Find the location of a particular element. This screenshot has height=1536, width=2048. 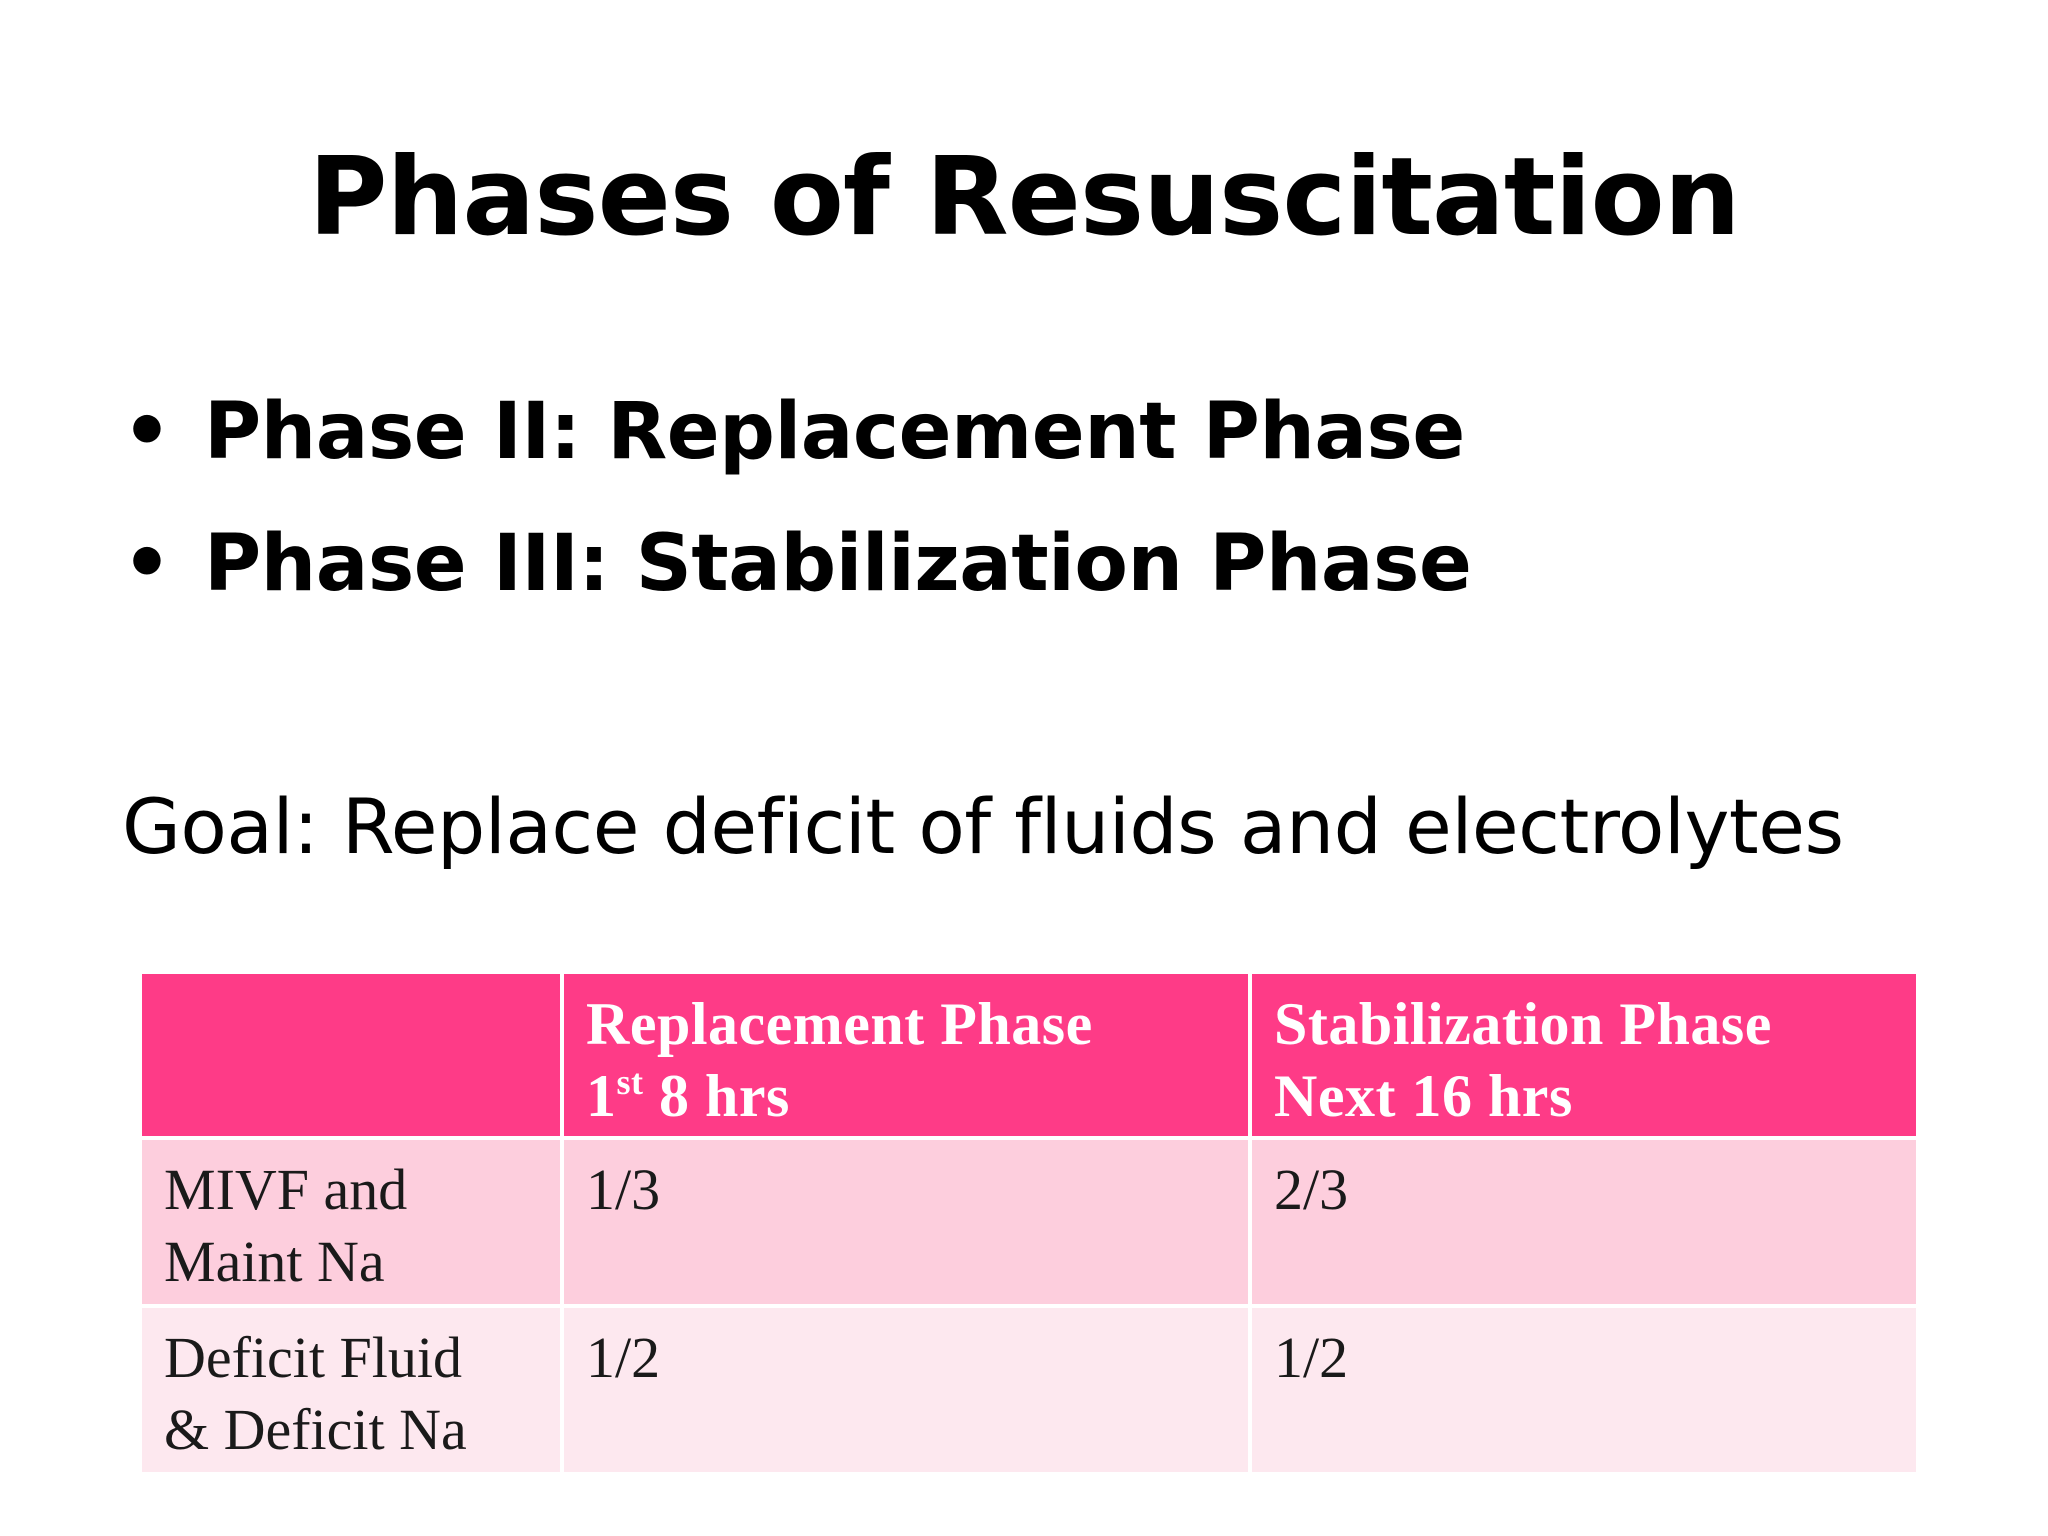

duration-rest: 8 hrs is located at coordinates (716, 1096).